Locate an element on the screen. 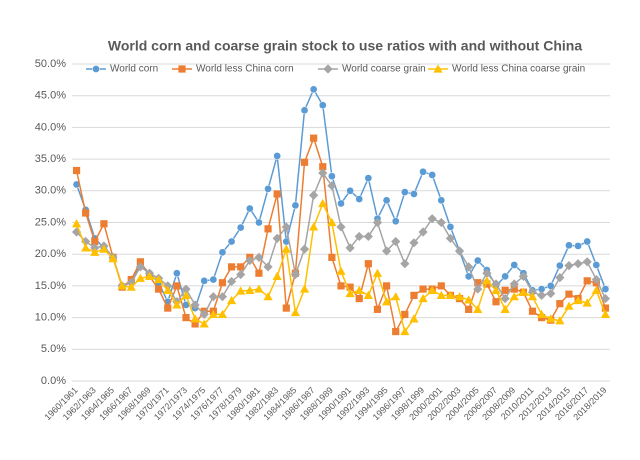  y-tick-label: 20.0% is located at coordinates (50, 254).